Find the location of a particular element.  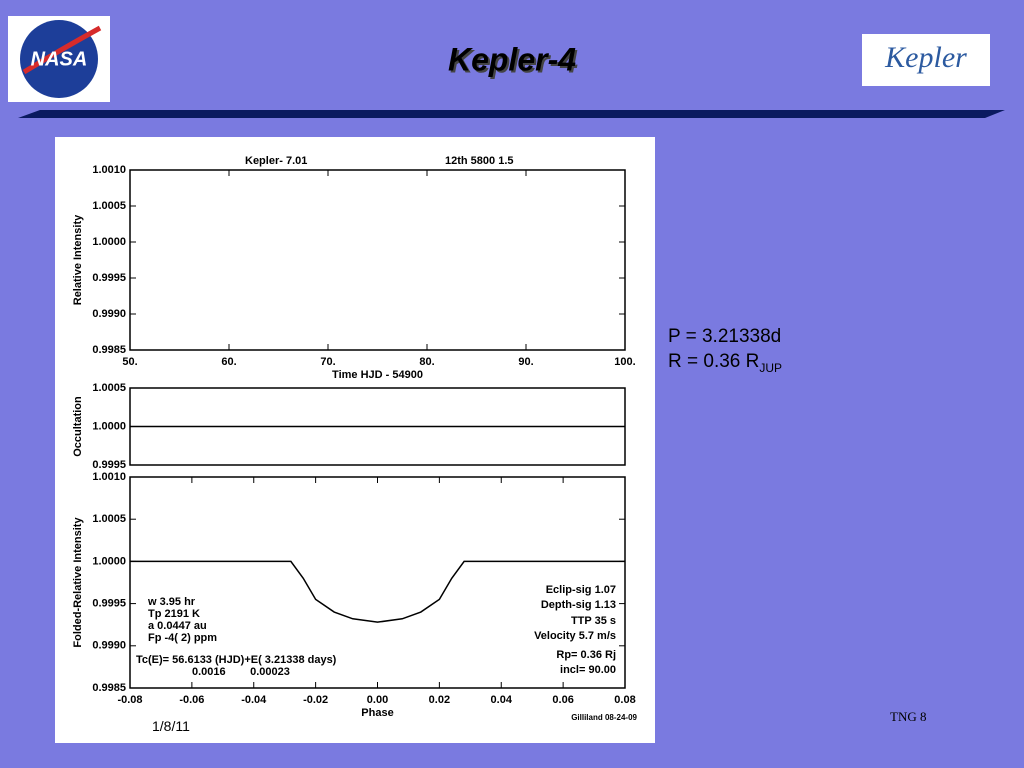

info-block: P = 3.21338d R = 0.36 RJUP is located at coordinates (725, 352).